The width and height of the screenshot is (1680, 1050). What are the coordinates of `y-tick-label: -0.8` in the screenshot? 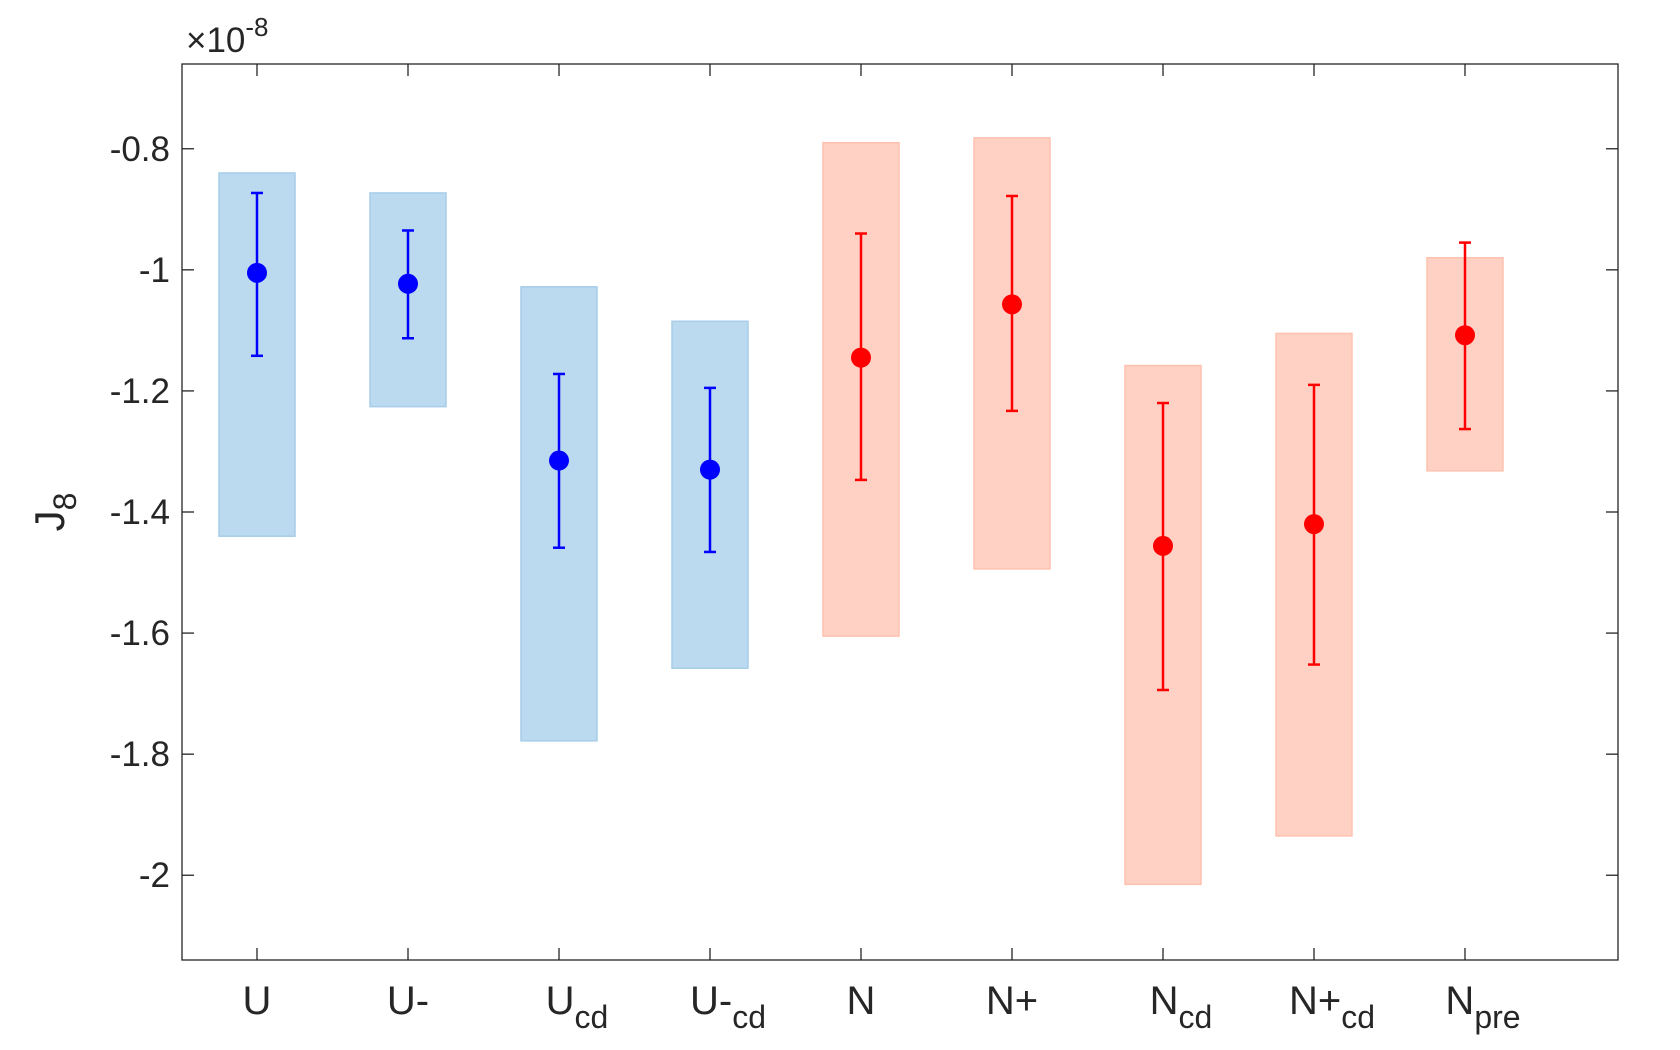 It's located at (140, 149).